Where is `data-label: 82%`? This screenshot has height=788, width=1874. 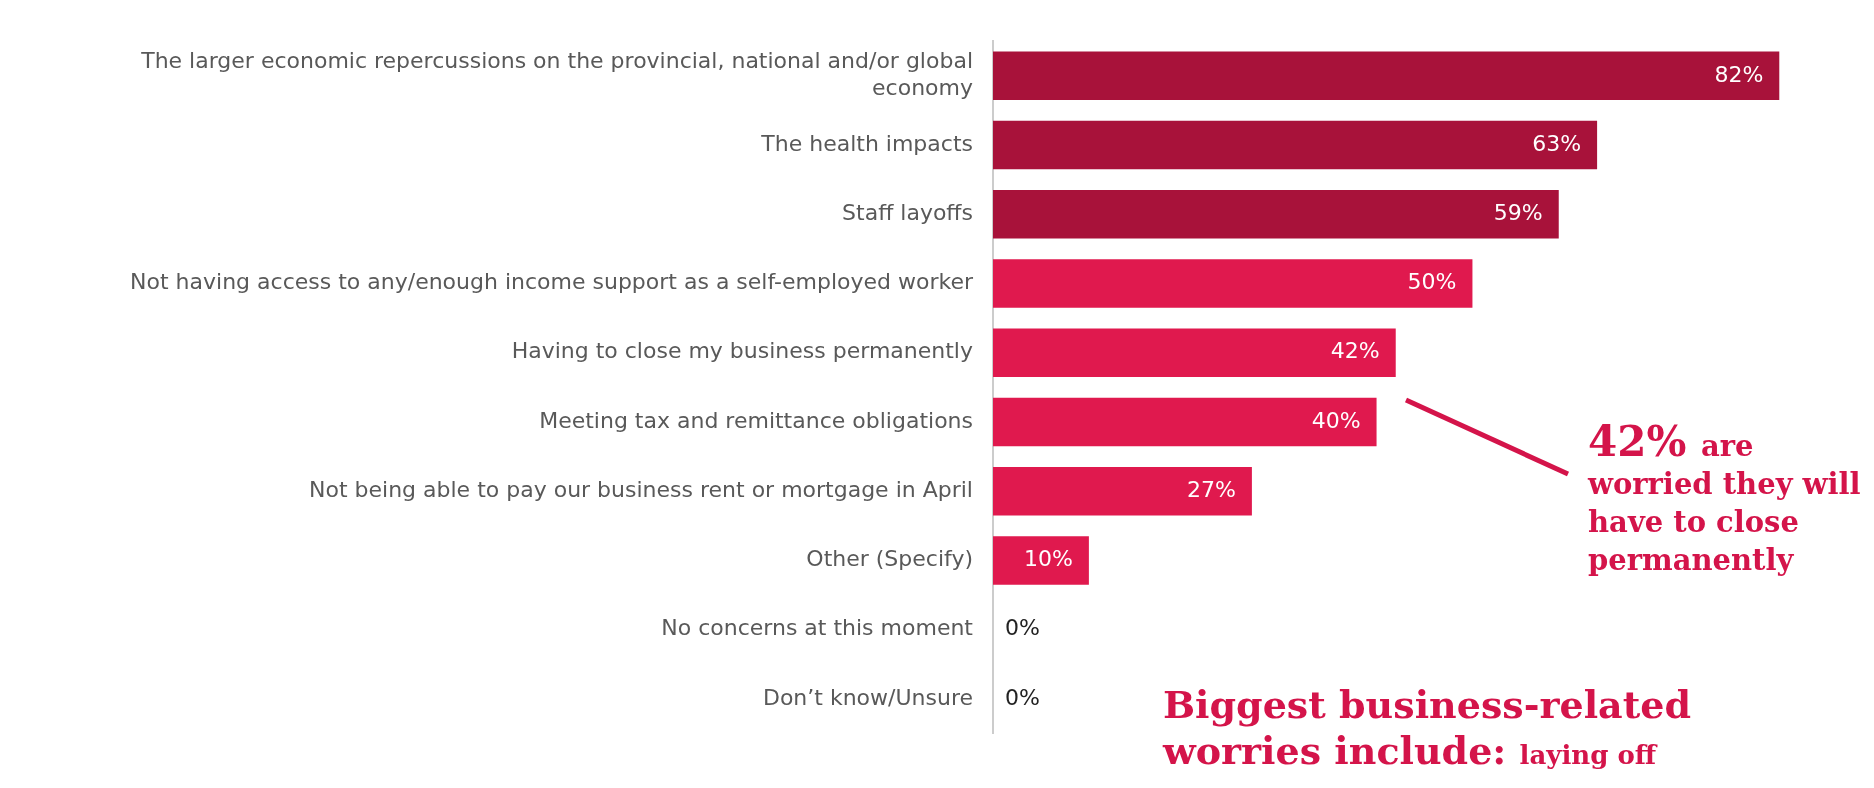 data-label: 82% is located at coordinates (1739, 74).